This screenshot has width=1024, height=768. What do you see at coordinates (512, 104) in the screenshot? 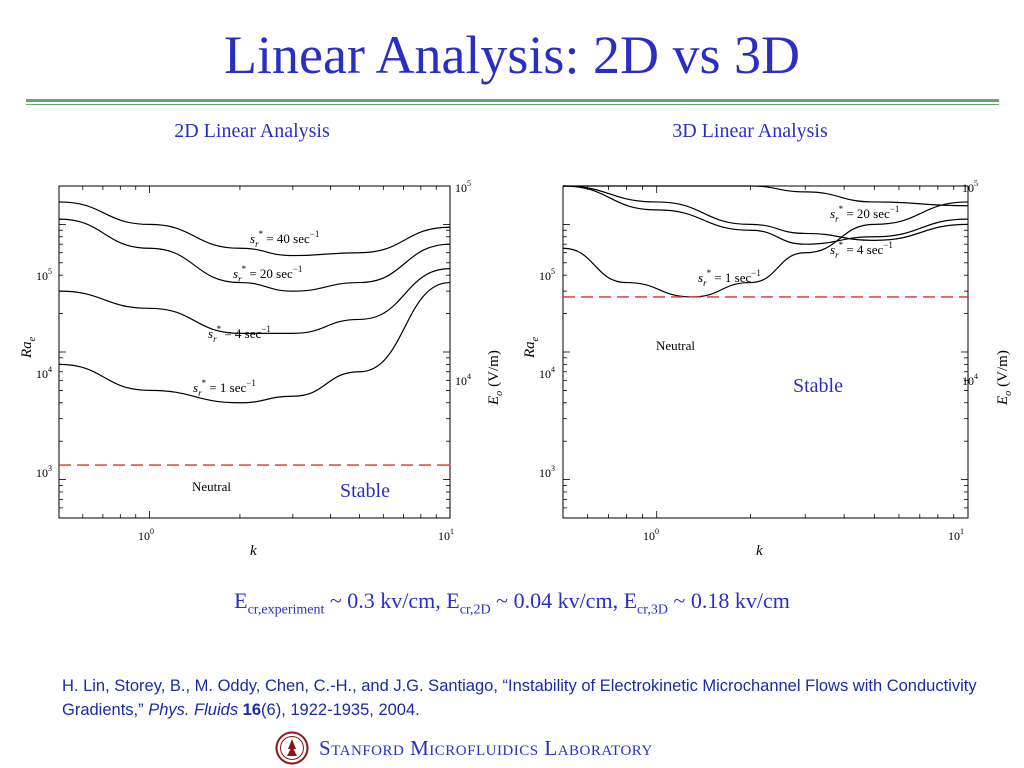
I see `title-divider-thin` at bounding box center [512, 104].